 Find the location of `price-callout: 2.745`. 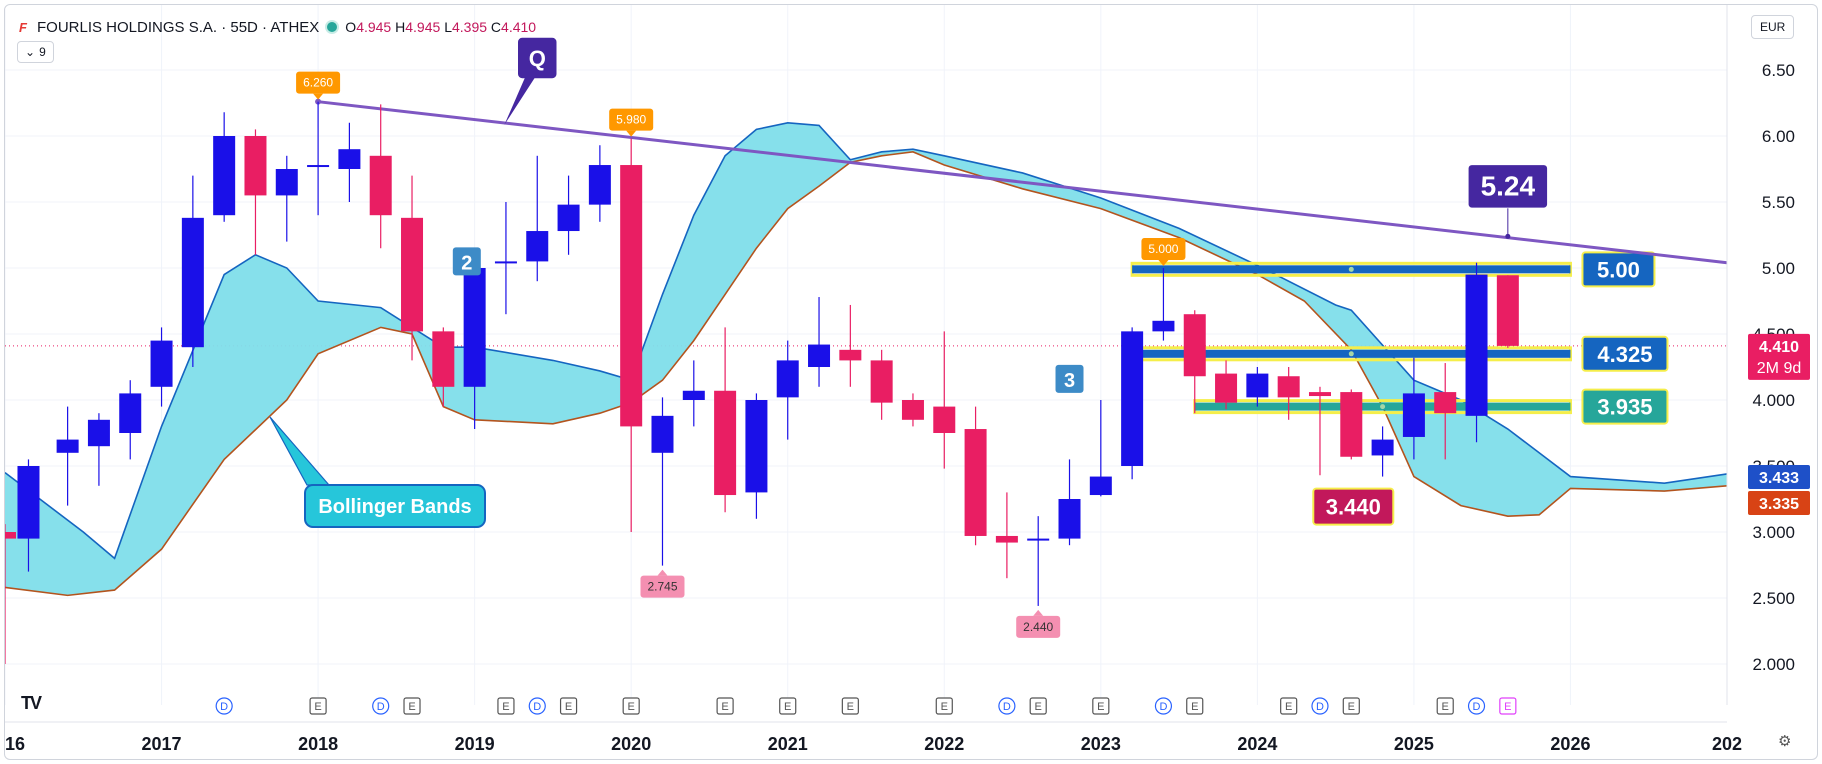

price-callout: 2.745 is located at coordinates (662, 583).